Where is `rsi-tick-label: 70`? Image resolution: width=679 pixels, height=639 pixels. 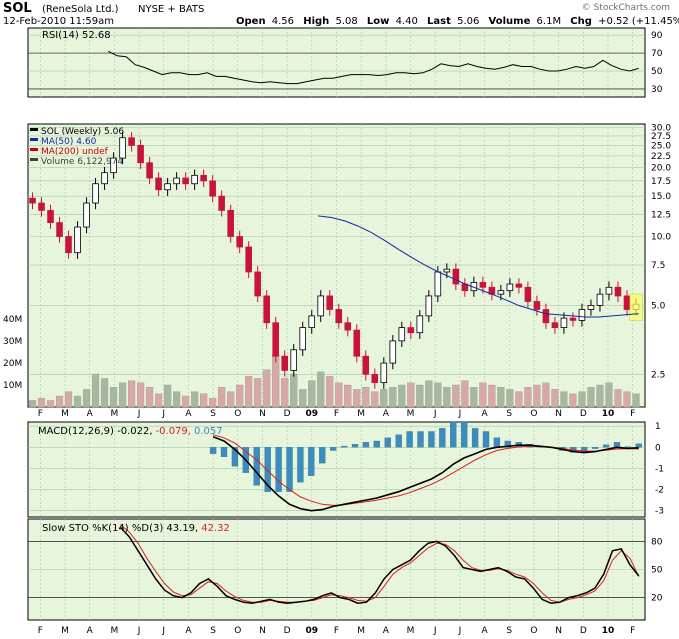 rsi-tick-label: 70 is located at coordinates (657, 54).